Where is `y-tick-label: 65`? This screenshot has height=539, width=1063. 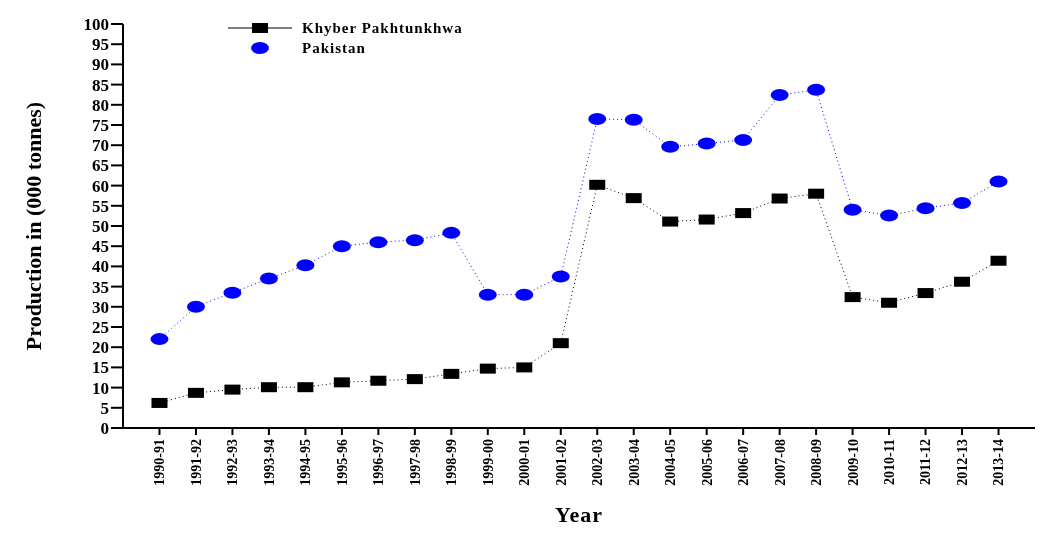 y-tick-label: 65 is located at coordinates (100, 166).